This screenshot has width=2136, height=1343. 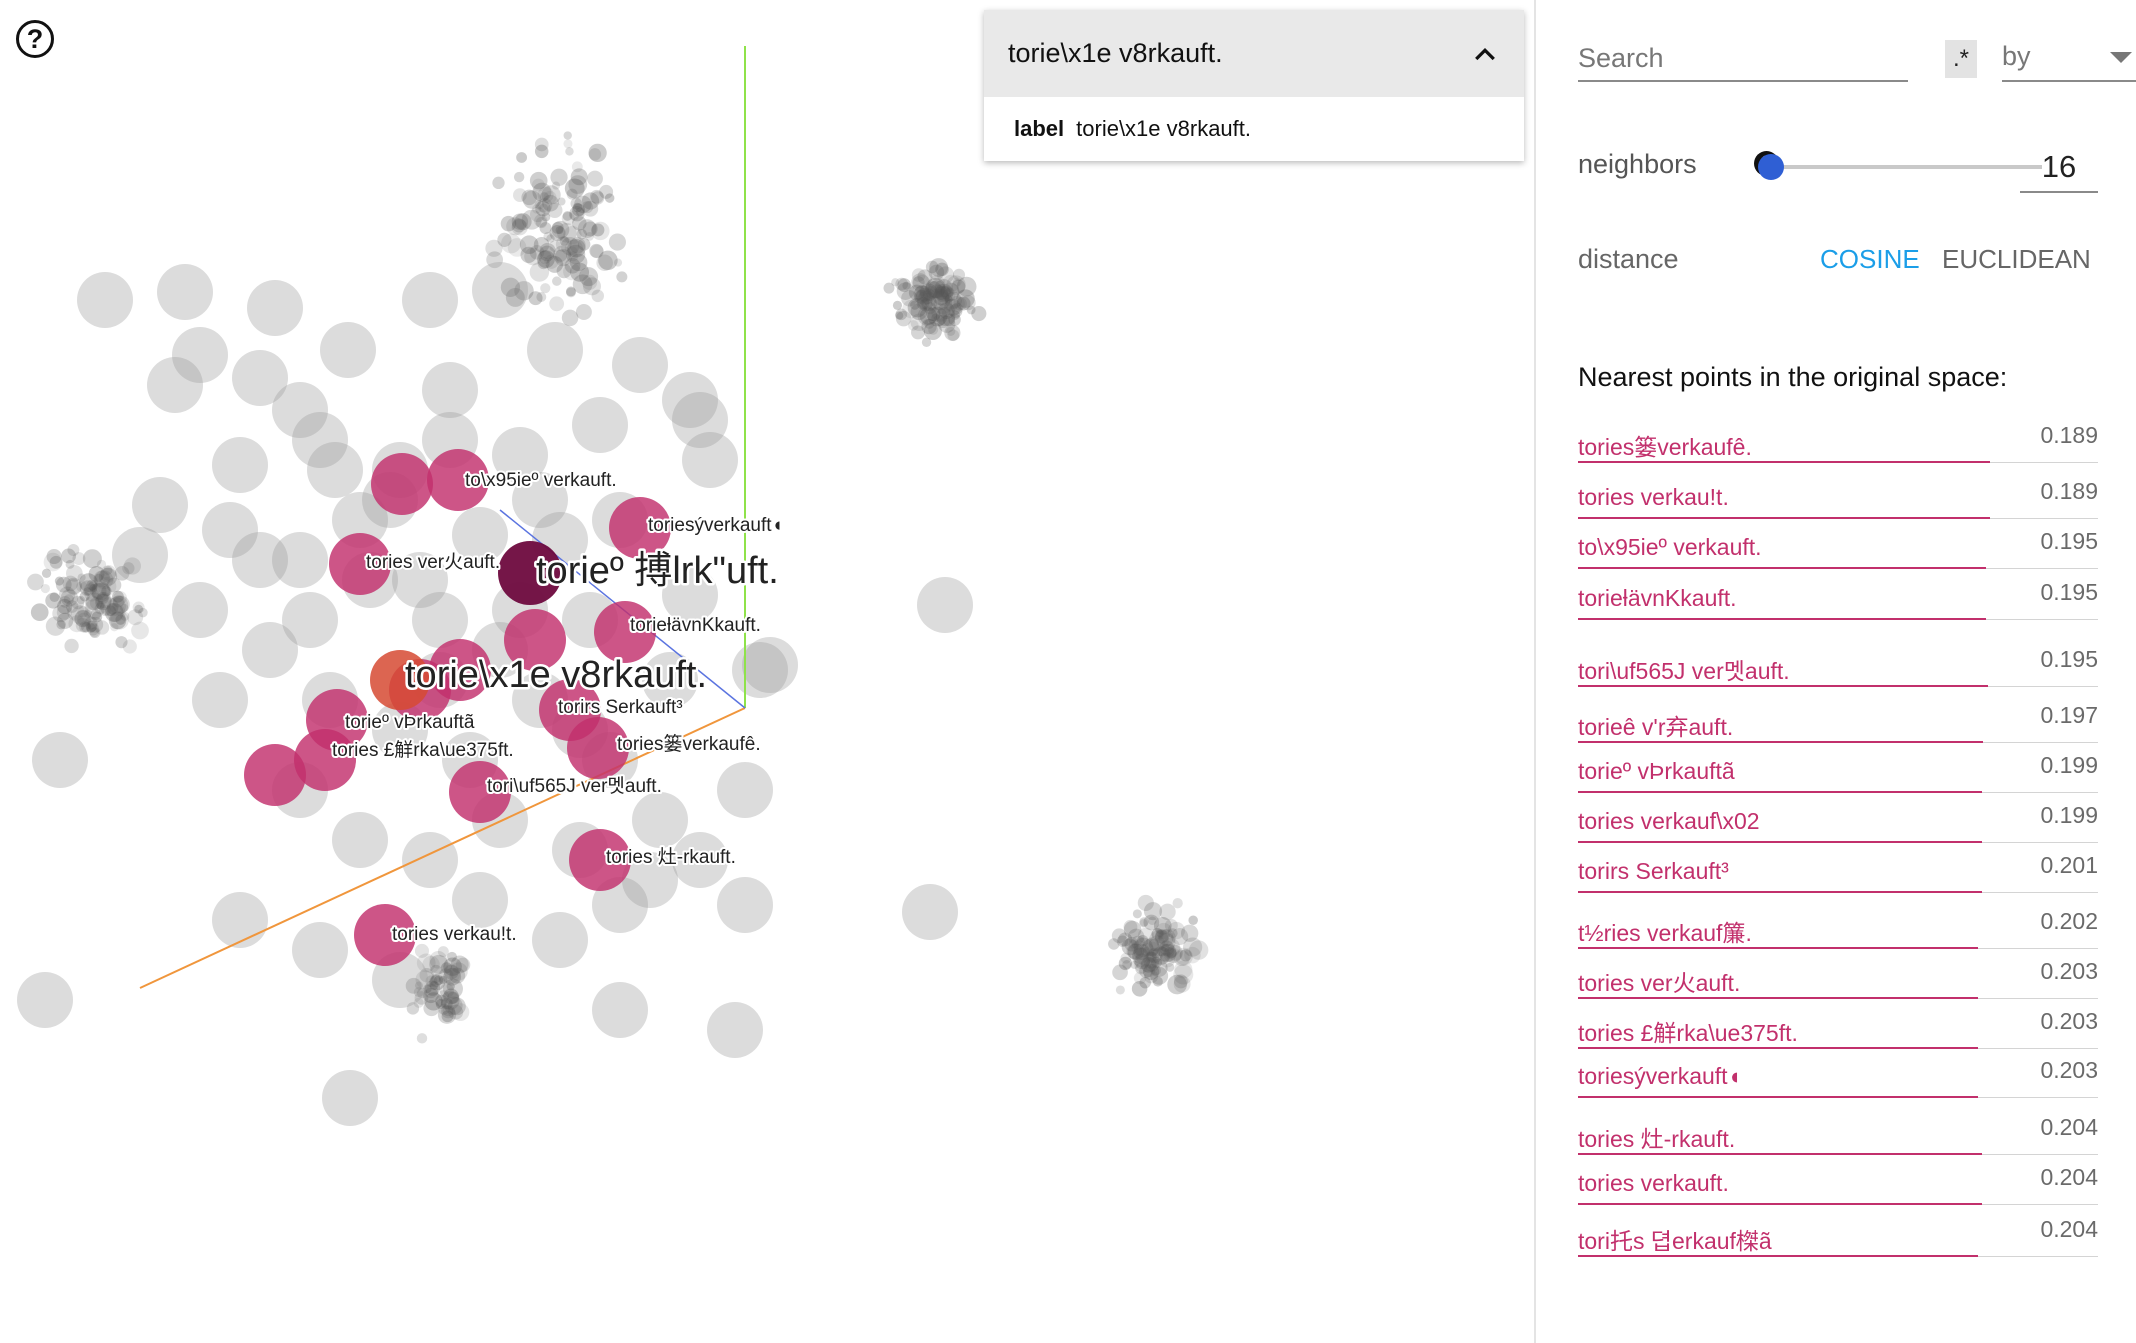 I want to click on slider-thumb, so click(x=1771, y=167).